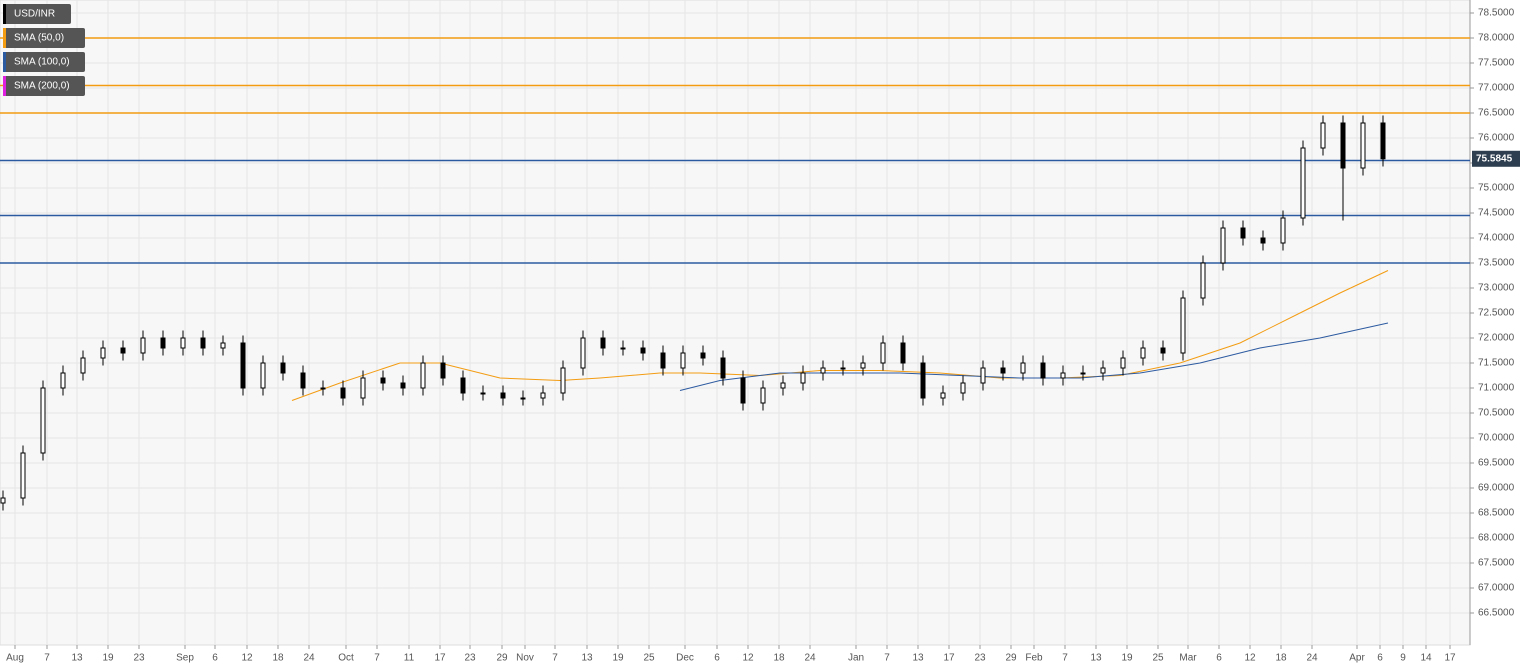 The image size is (1536, 669). I want to click on y-tick-label: 71.5000, so click(1496, 363).